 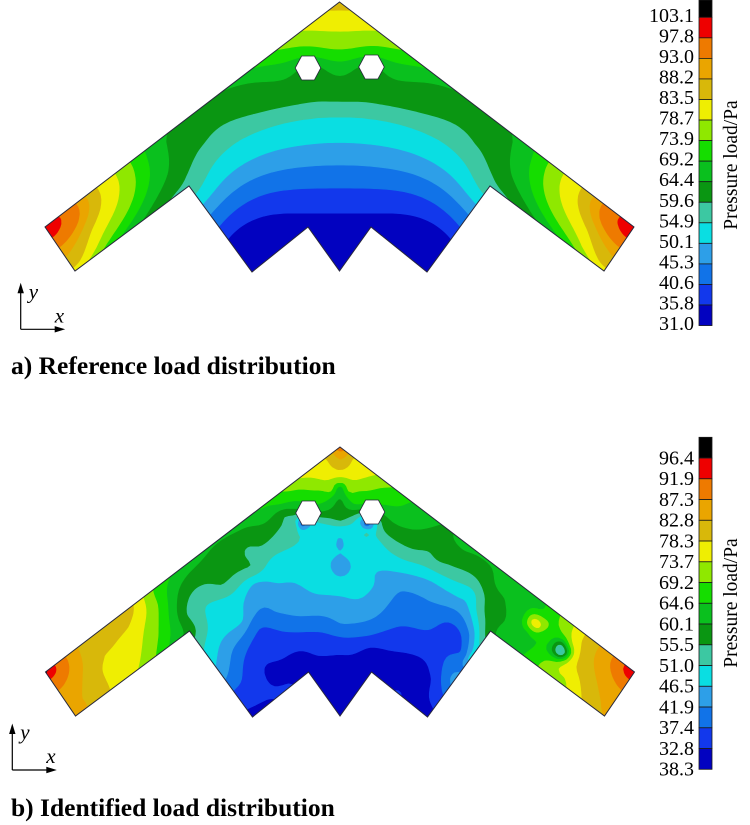 I want to click on svg-text: 50.1, so click(x=676, y=242).